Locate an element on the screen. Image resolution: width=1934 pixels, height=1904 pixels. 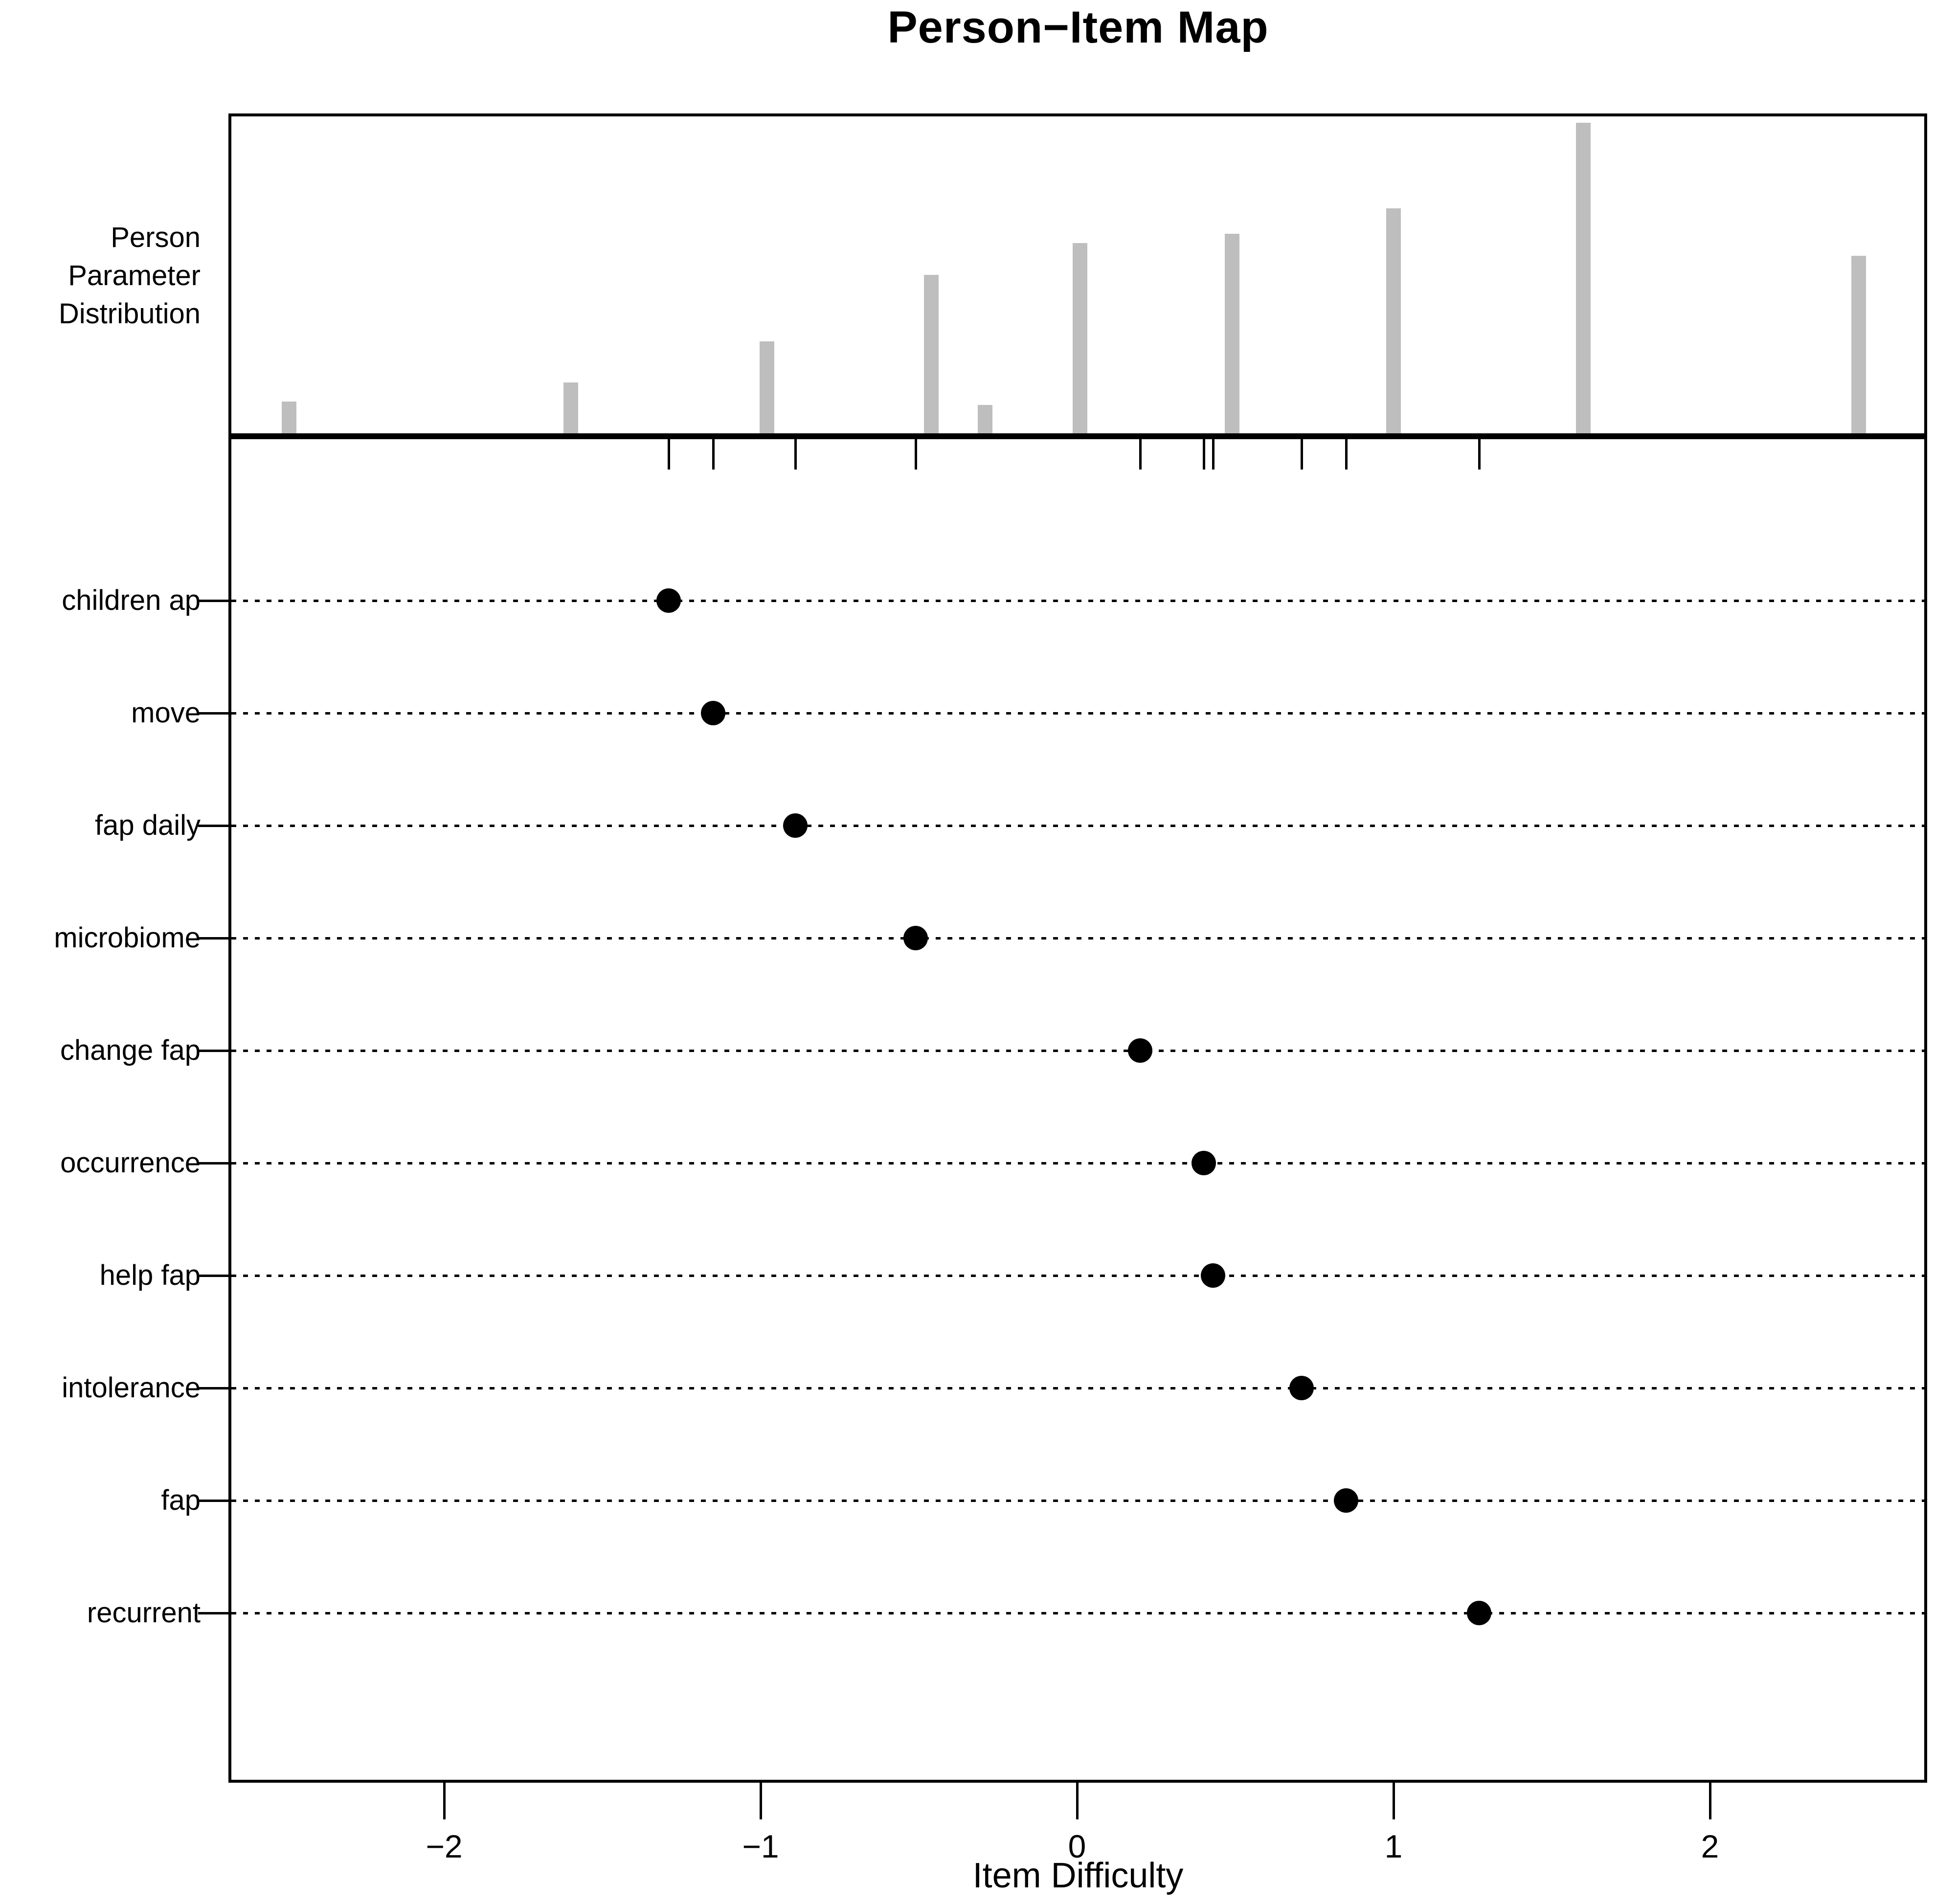
item-label: change fap is located at coordinates (130, 1050).